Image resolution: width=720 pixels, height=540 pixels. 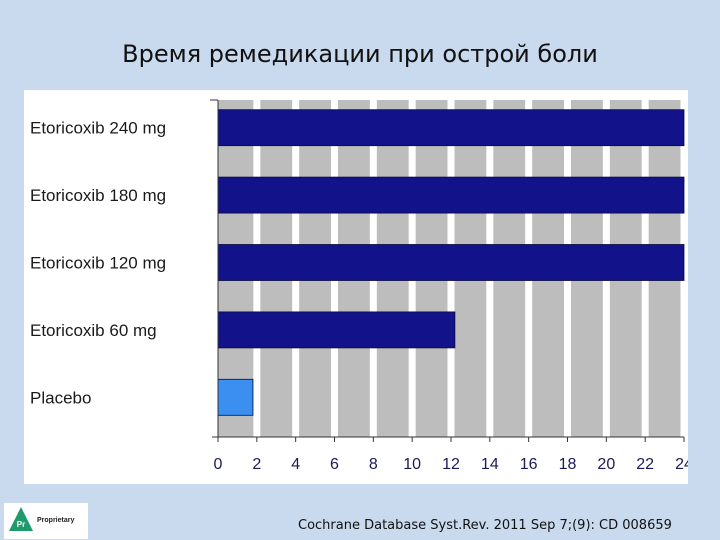 I want to click on x-tick-label: 6, so click(x=334, y=464).